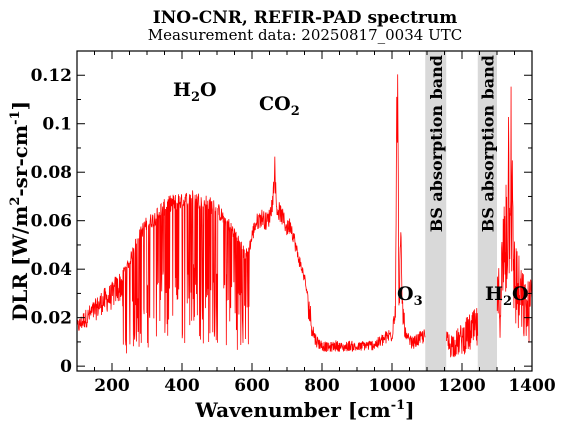 This screenshot has height=430, width=567. What do you see at coordinates (305, 18) in the screenshot?
I see `chart-title: INO-CNR, REFIR-PAD spectrum` at bounding box center [305, 18].